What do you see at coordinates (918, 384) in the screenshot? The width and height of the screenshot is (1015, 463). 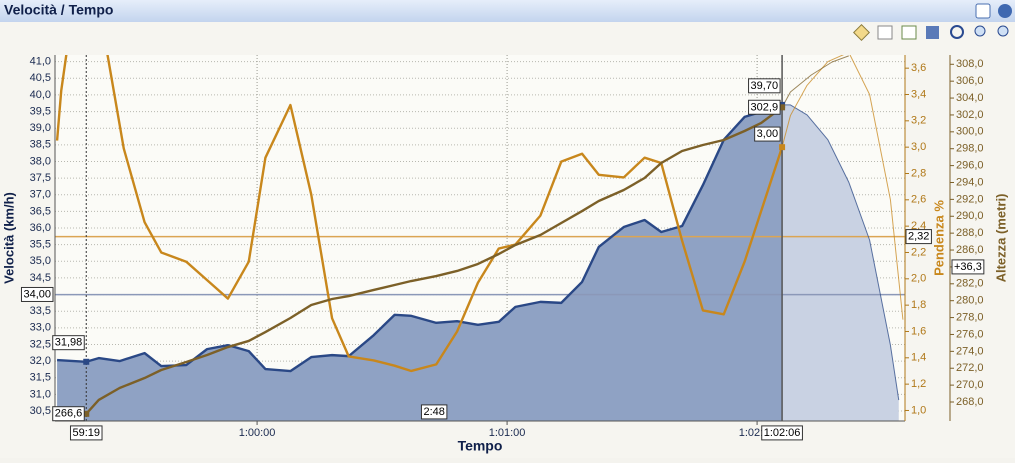 I see `y2-tick-label: 1,2` at bounding box center [918, 384].